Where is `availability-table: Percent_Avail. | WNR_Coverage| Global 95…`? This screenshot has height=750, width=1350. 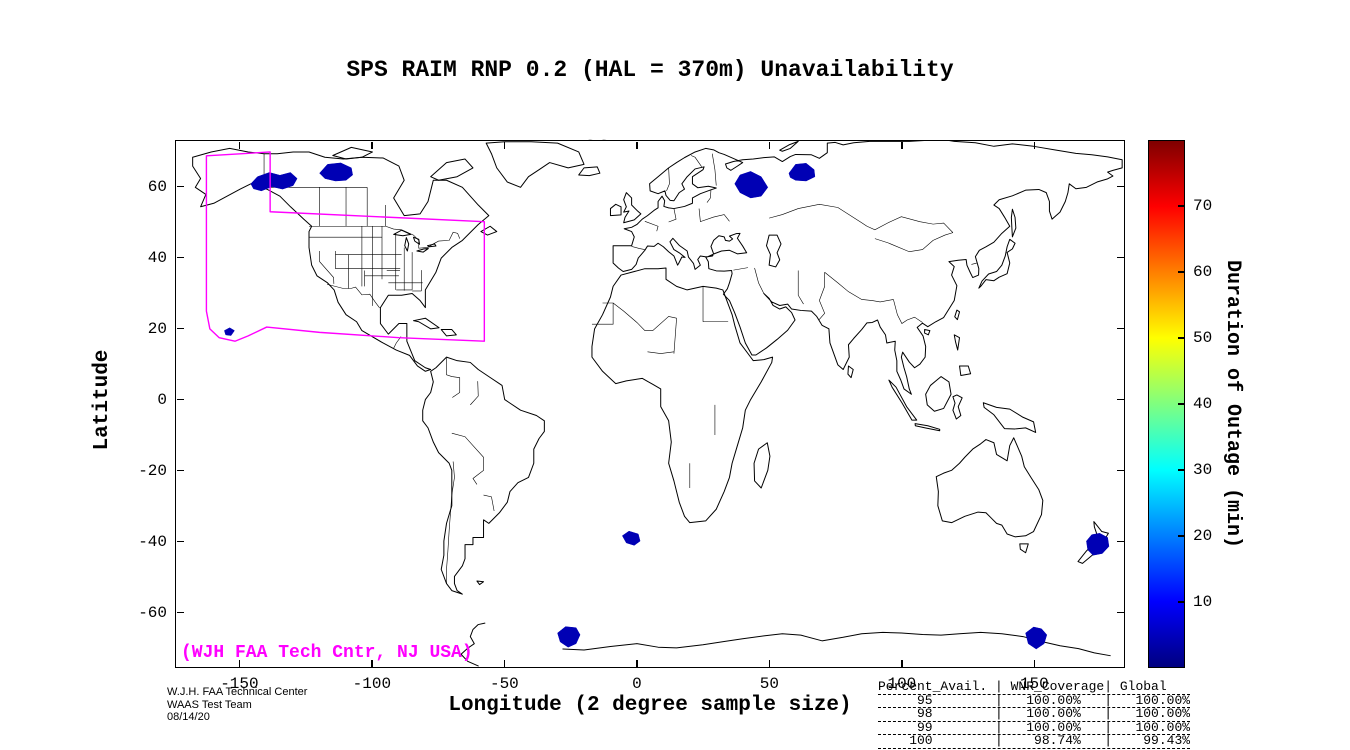
availability-table: Percent_Avail. | WNR_Coverage| Global 95… is located at coordinates (1034, 714).